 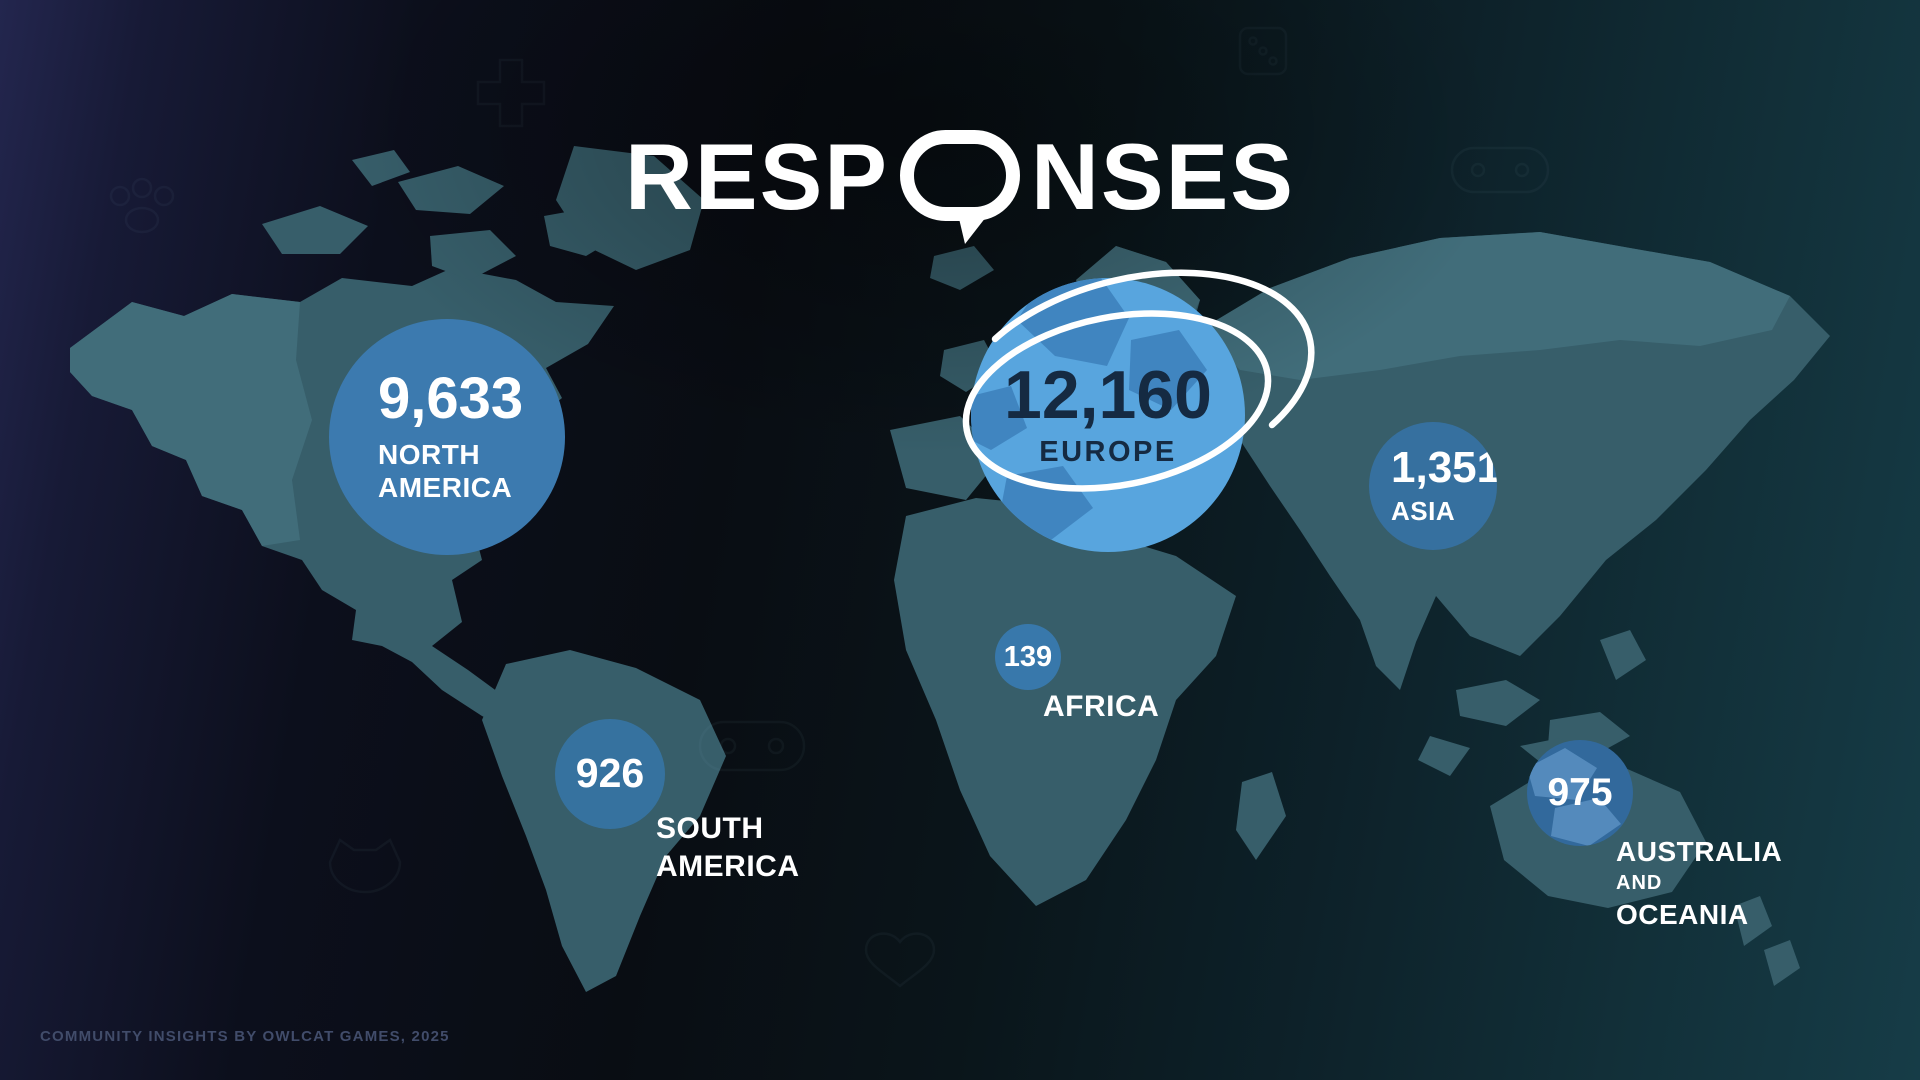 I want to click on bubble-australia-oceania: 975, so click(x=1580, y=793).